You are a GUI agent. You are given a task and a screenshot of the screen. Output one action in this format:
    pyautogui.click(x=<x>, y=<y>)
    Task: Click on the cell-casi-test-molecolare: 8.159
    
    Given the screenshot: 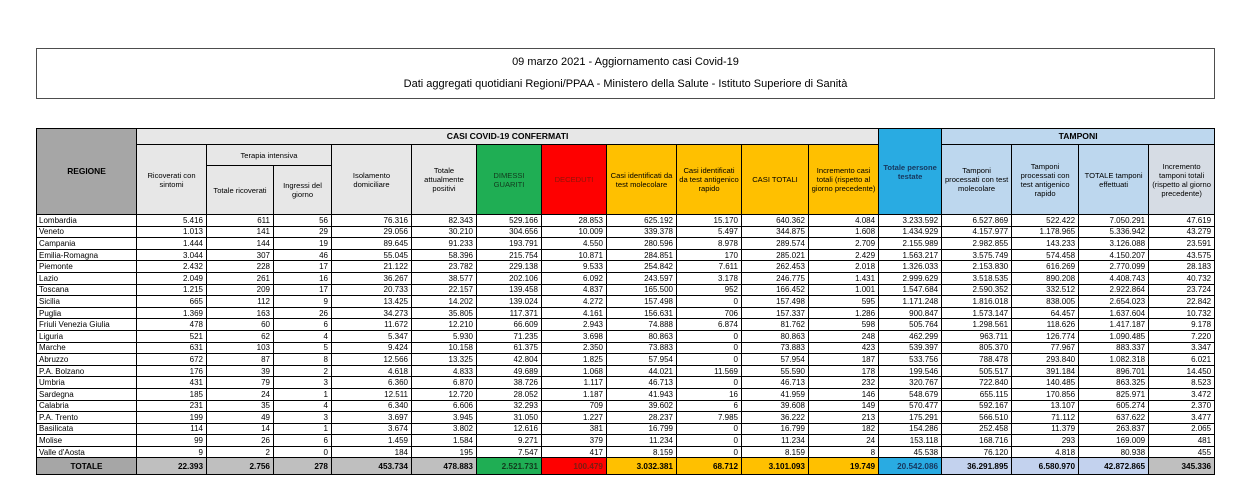 What is the action you would take?
    pyautogui.click(x=641, y=452)
    